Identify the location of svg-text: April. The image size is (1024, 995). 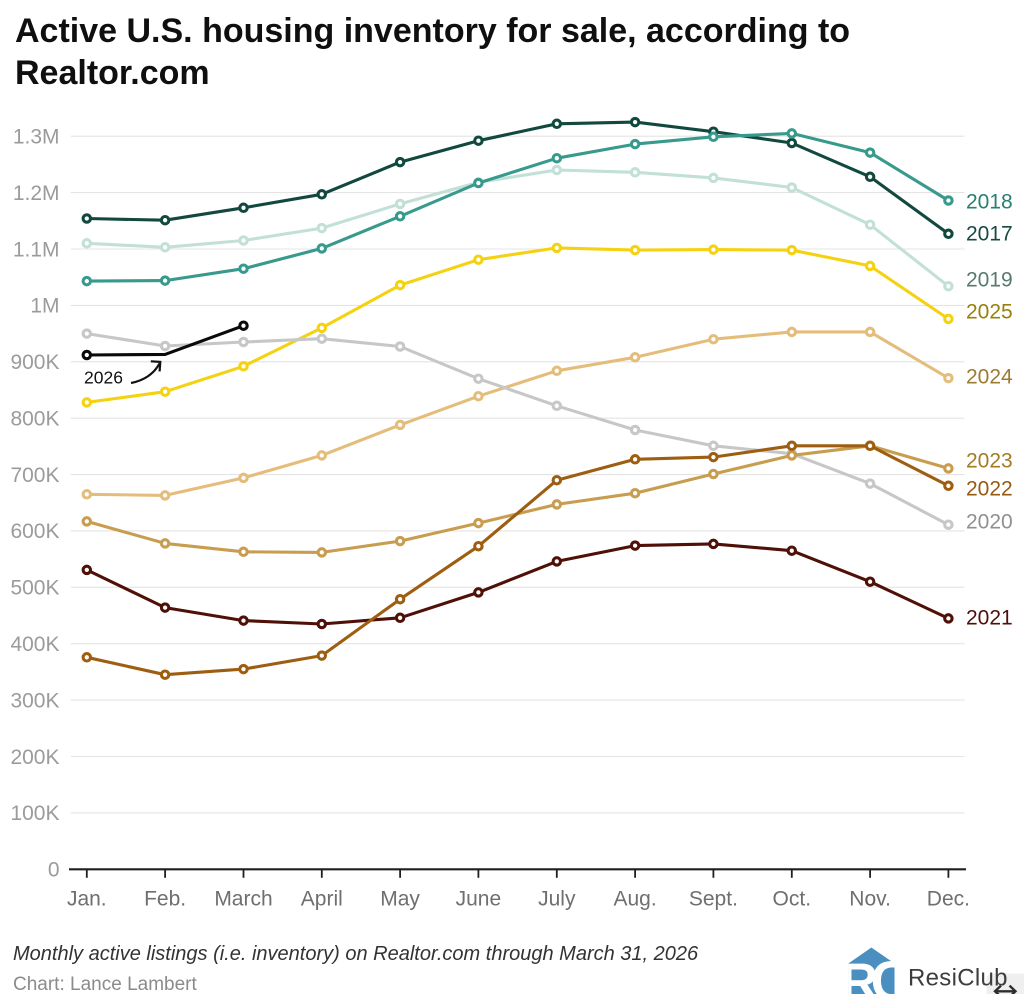
(322, 899).